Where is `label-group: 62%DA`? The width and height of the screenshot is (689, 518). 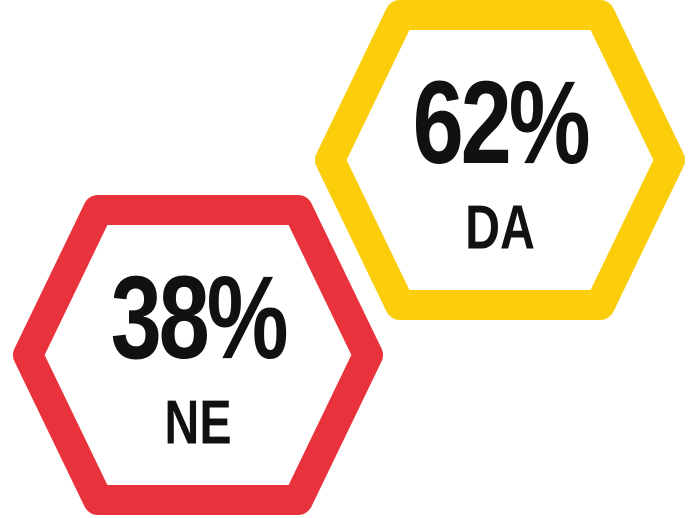 label-group: 62%DA is located at coordinates (502, 159).